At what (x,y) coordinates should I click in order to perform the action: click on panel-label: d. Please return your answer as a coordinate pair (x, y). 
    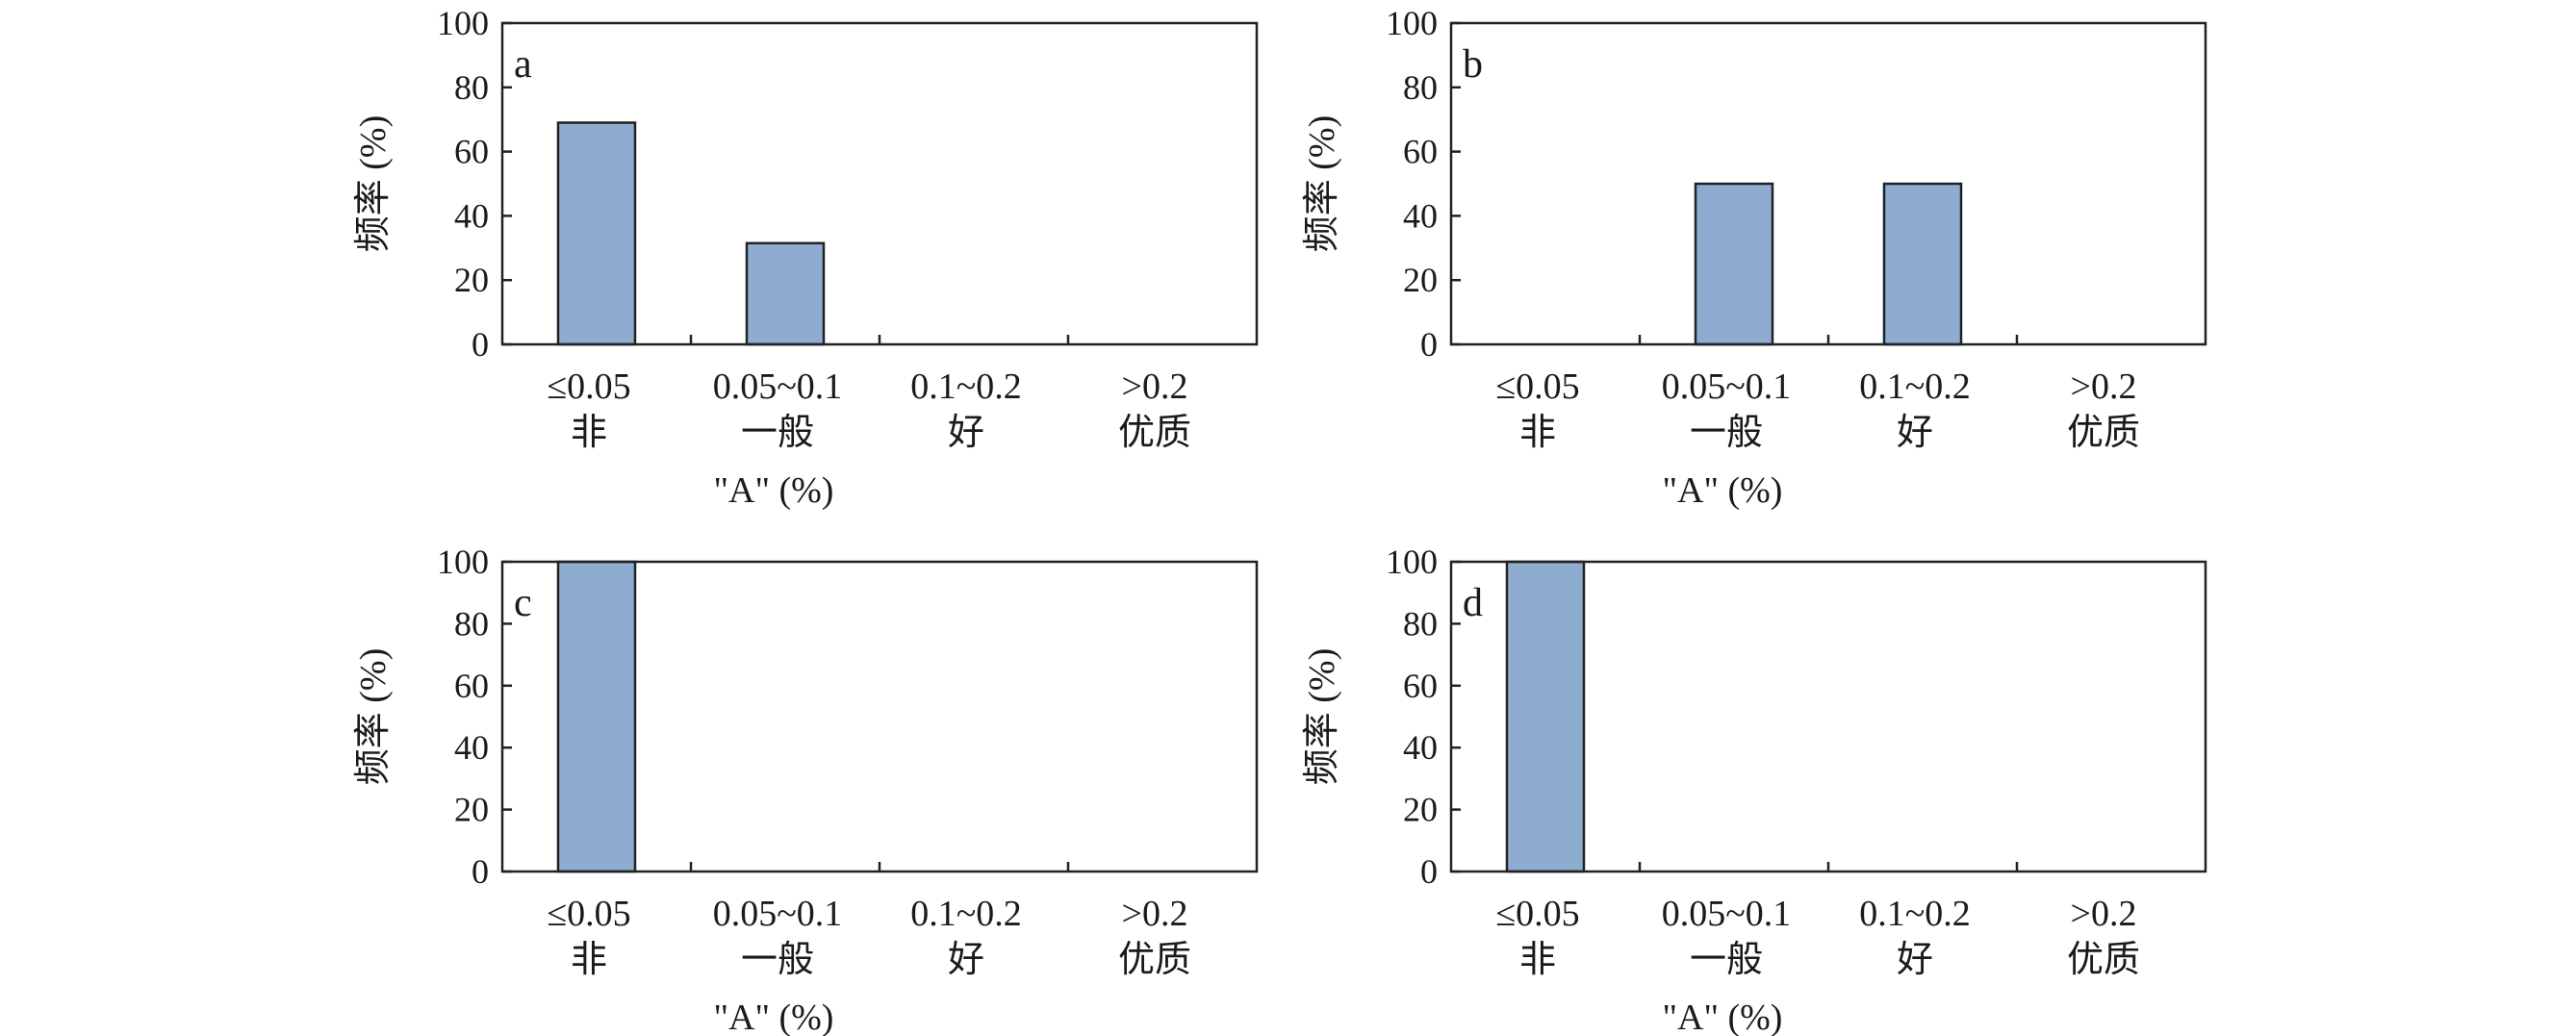
    Looking at the image, I should click on (1473, 603).